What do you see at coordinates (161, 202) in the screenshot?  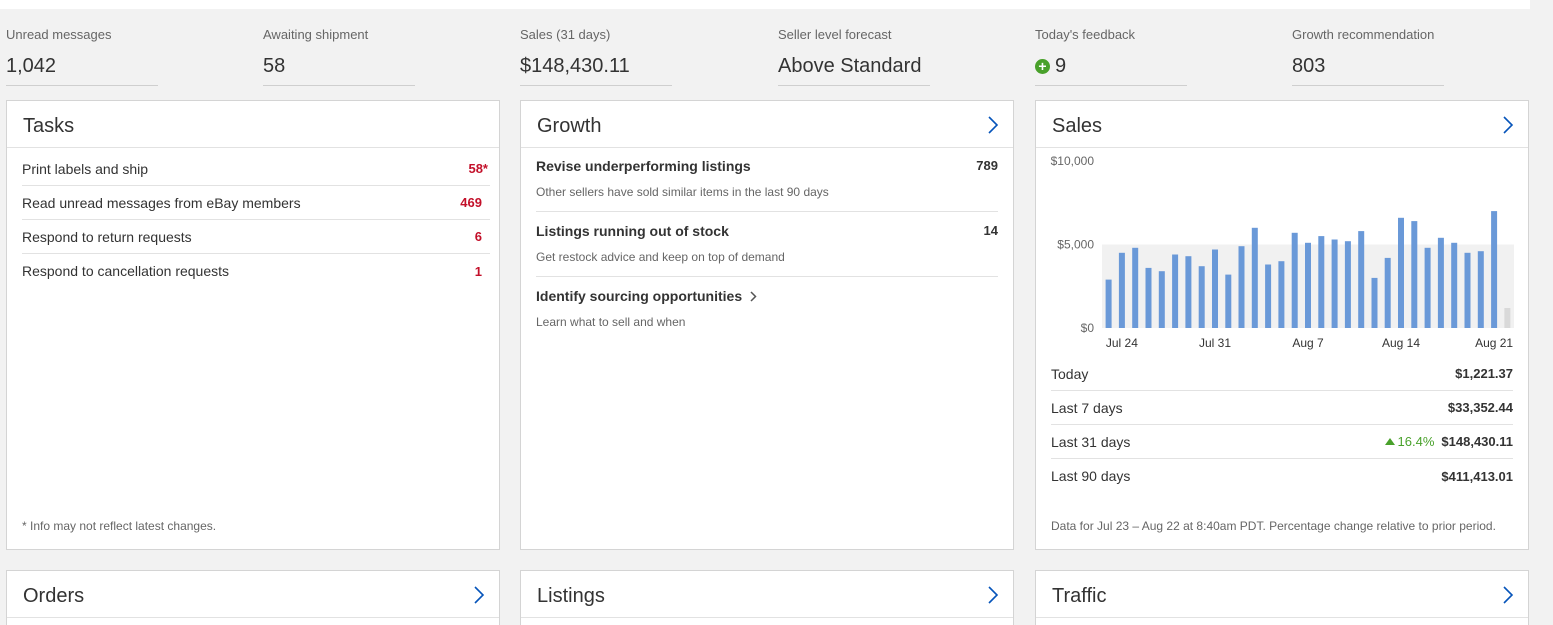 I see `task-label: Read unread messages from eBay members` at bounding box center [161, 202].